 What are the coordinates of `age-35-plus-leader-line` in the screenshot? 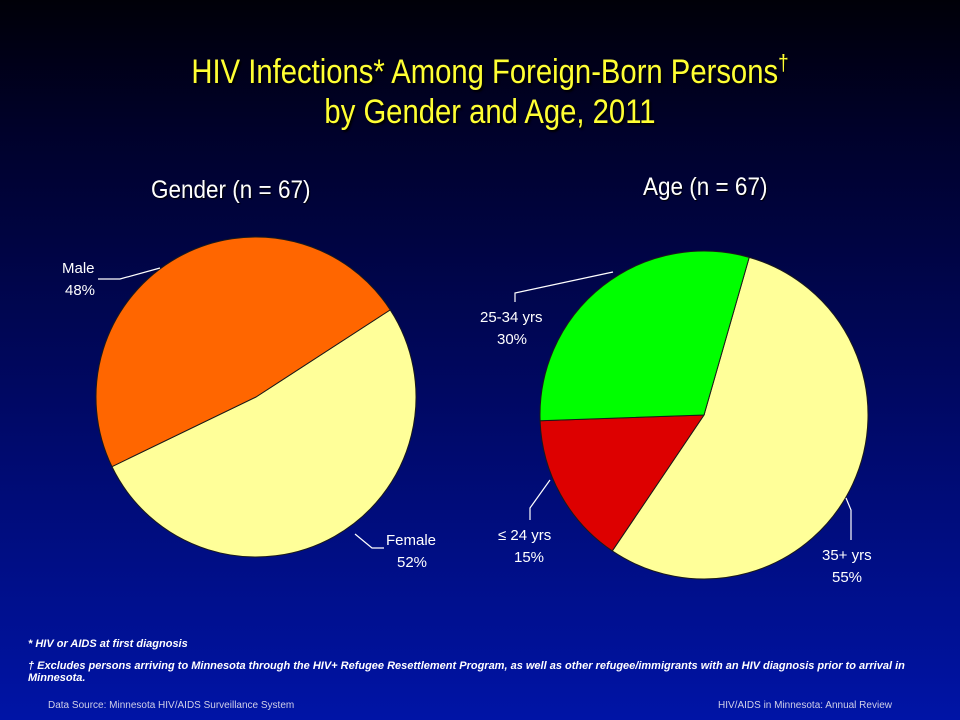 It's located at (848, 518).